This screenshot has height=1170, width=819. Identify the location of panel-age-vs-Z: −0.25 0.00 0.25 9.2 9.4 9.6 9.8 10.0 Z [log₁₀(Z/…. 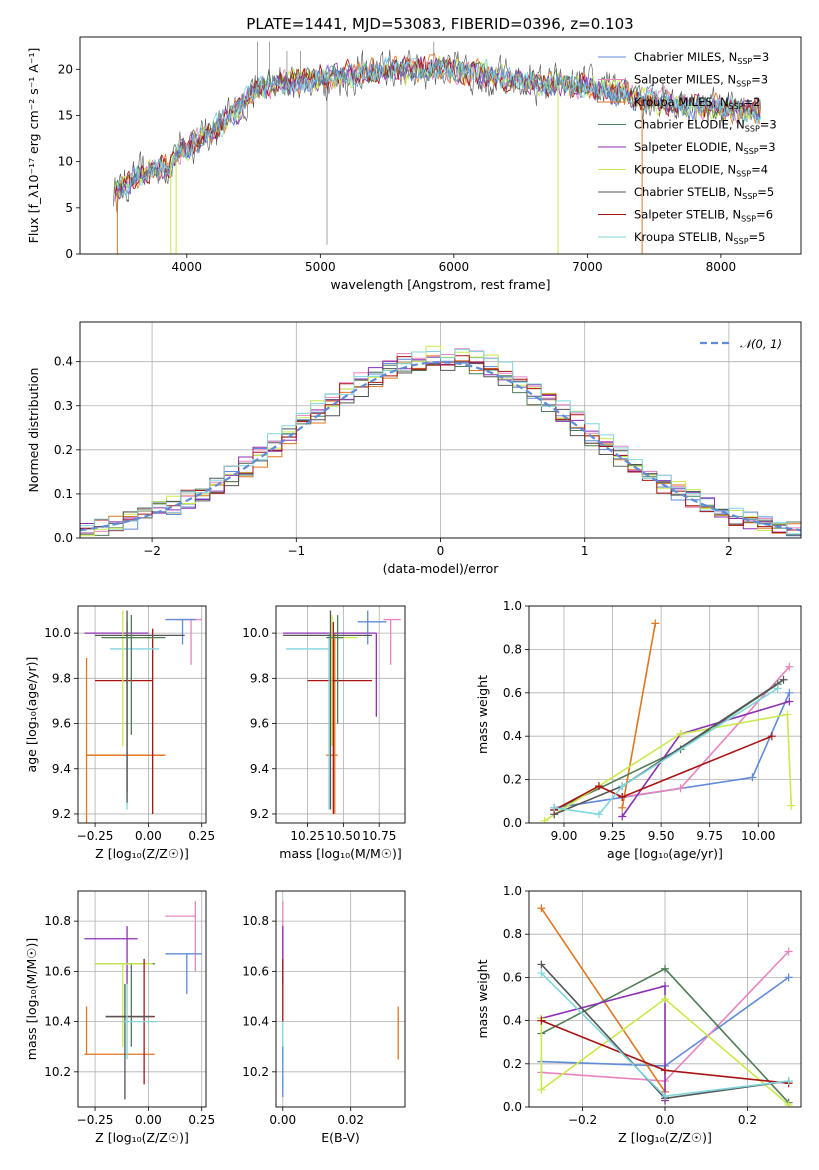
(119, 733).